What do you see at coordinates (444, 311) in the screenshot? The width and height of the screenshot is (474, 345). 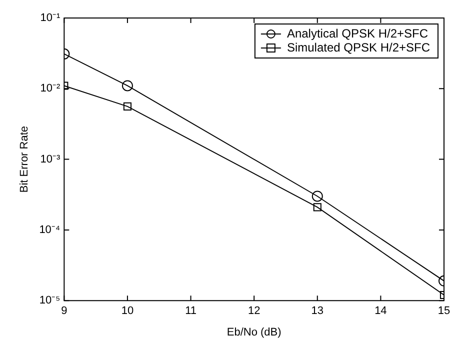 I see `x-tick-label: 15` at bounding box center [444, 311].